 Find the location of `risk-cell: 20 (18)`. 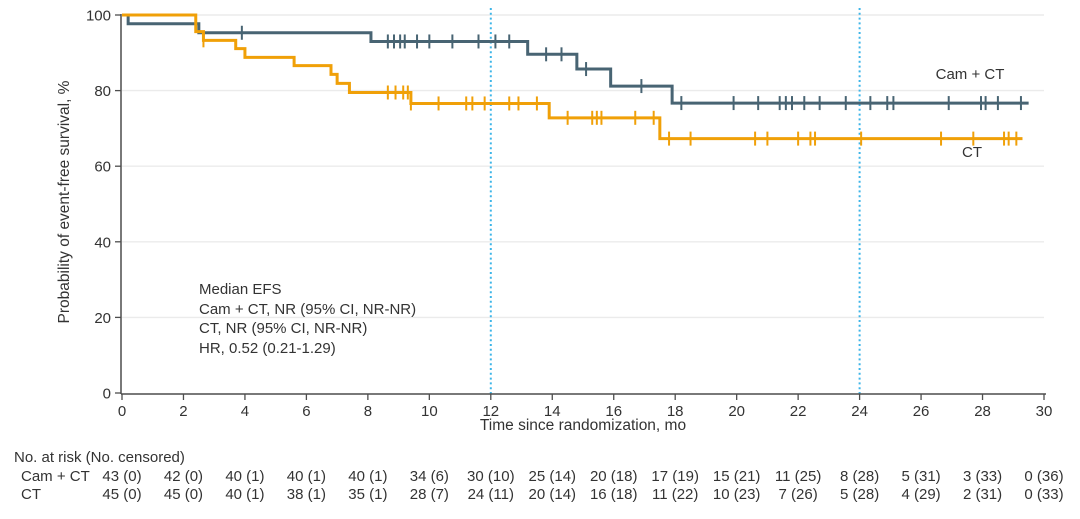

risk-cell: 20 (18) is located at coordinates (613, 476).